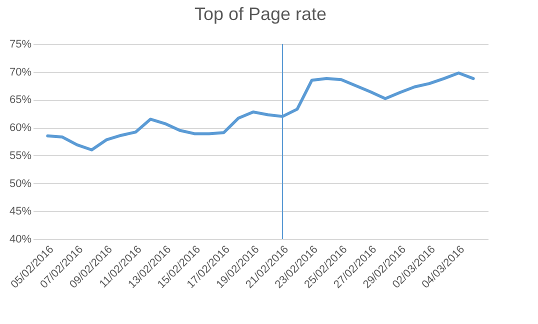  What do you see at coordinates (20, 44) in the screenshot?
I see `y-tick-label: 75%` at bounding box center [20, 44].